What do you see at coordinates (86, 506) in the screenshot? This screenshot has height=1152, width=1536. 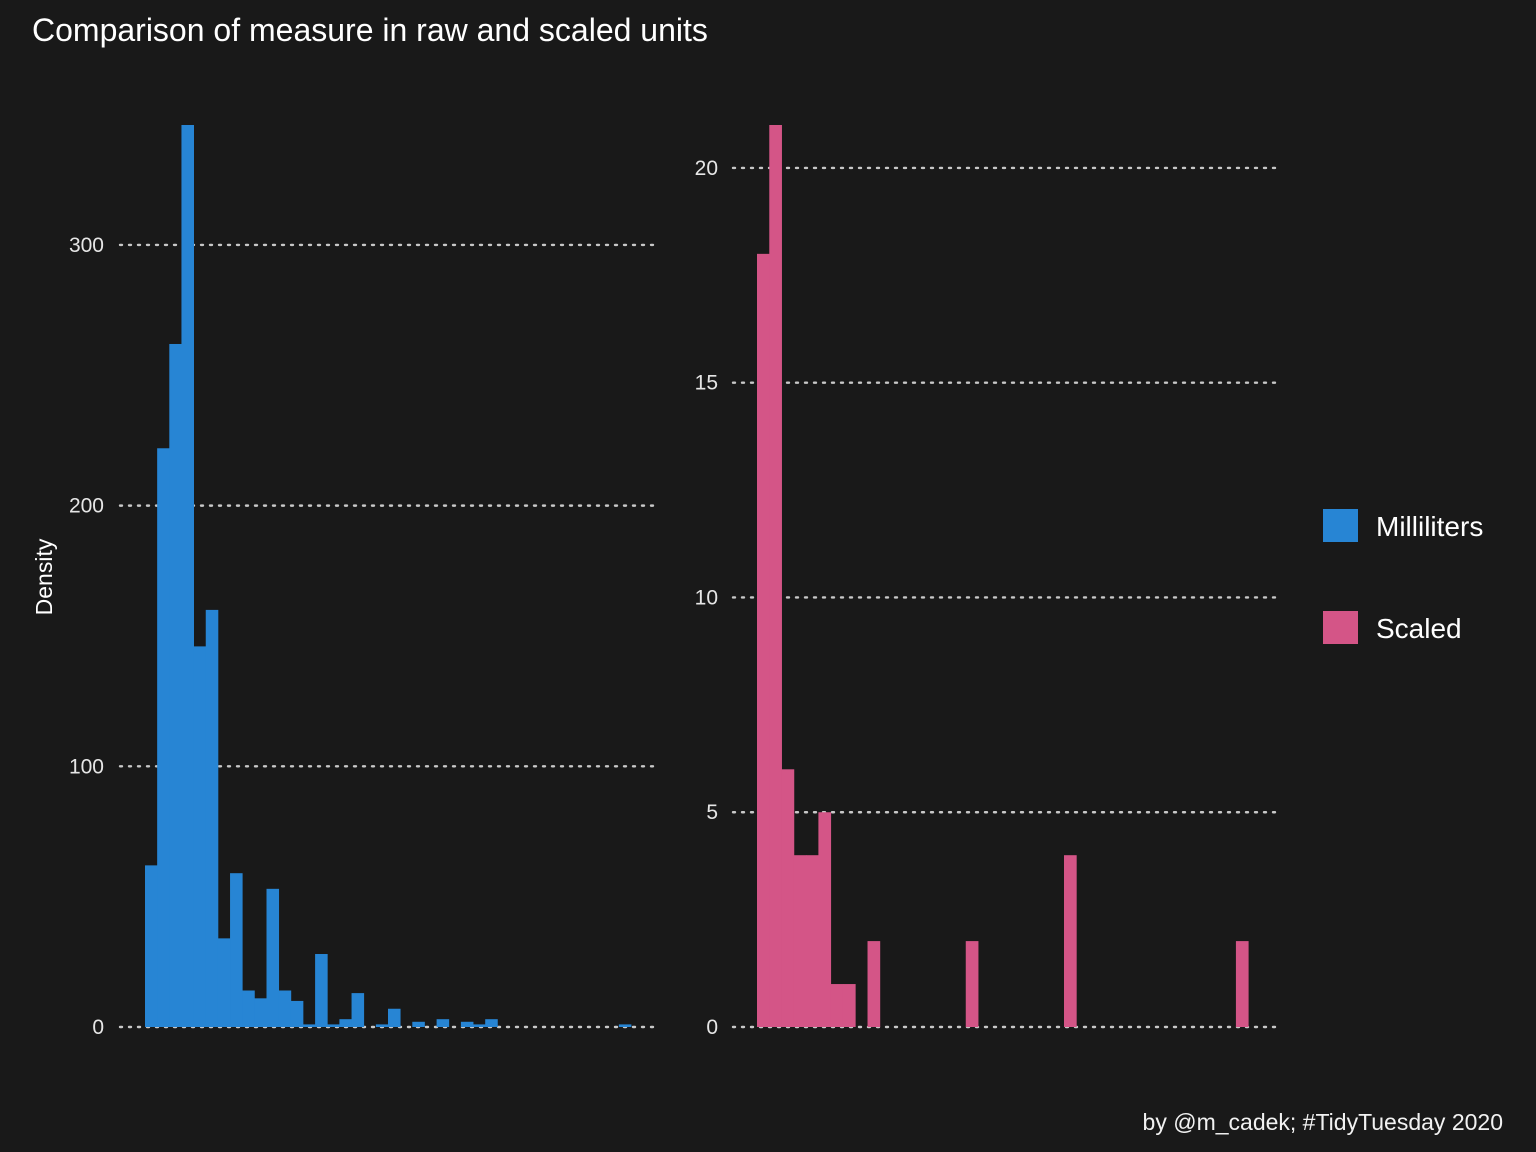 I see `milliliters-y-tick-label: 200` at bounding box center [86, 506].